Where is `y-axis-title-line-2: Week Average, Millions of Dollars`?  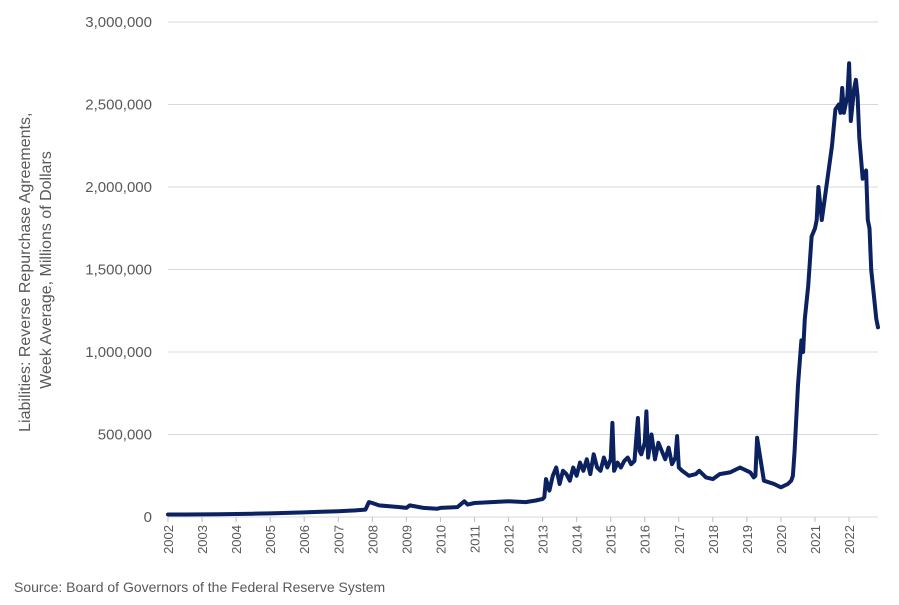 y-axis-title-line-2: Week Average, Millions of Dollars is located at coordinates (46, 270).